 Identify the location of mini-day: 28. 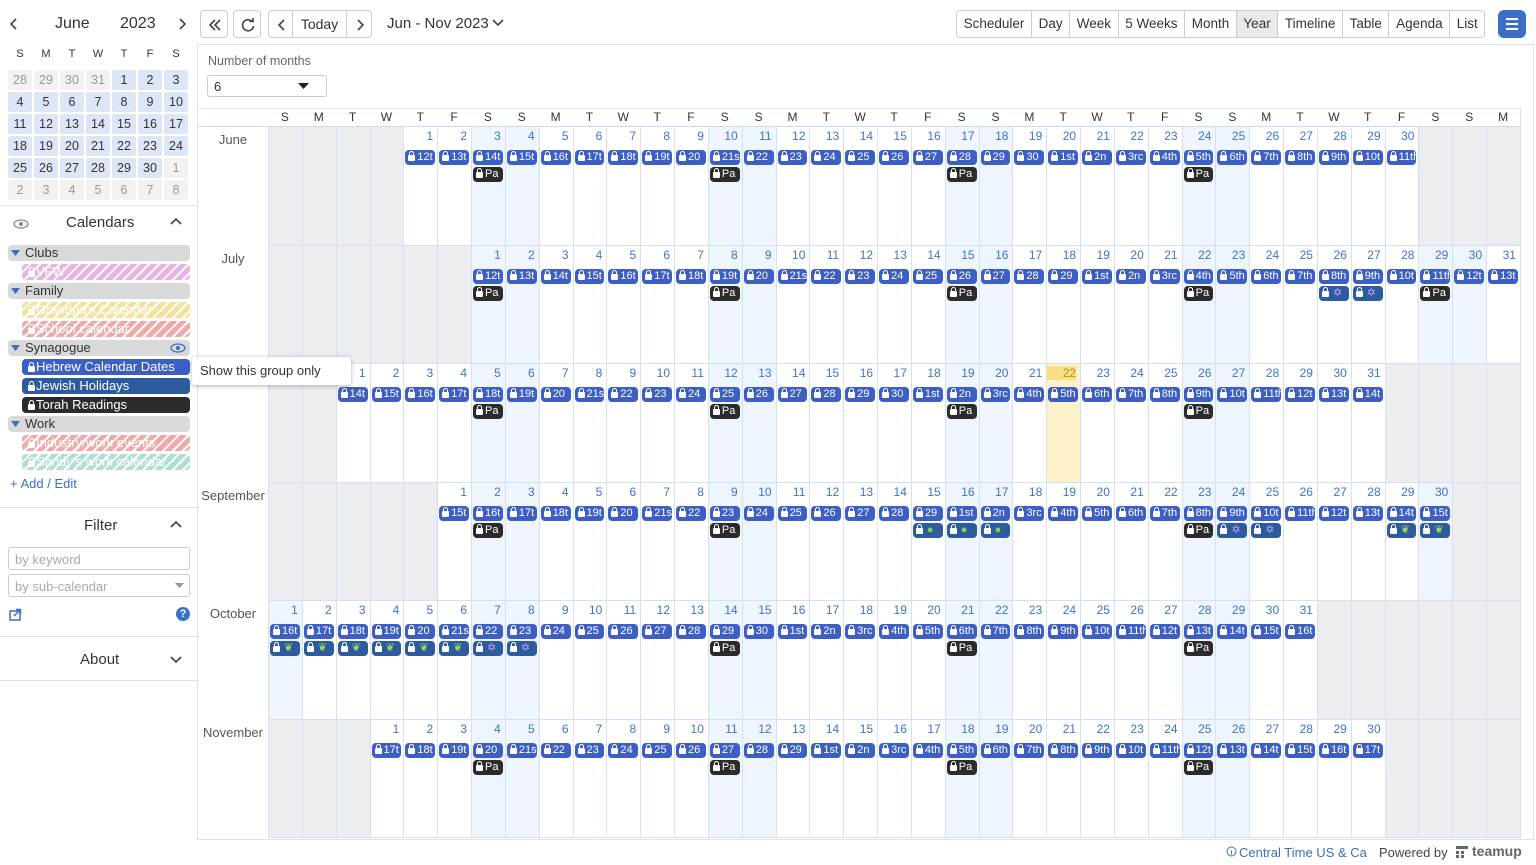
(20, 80).